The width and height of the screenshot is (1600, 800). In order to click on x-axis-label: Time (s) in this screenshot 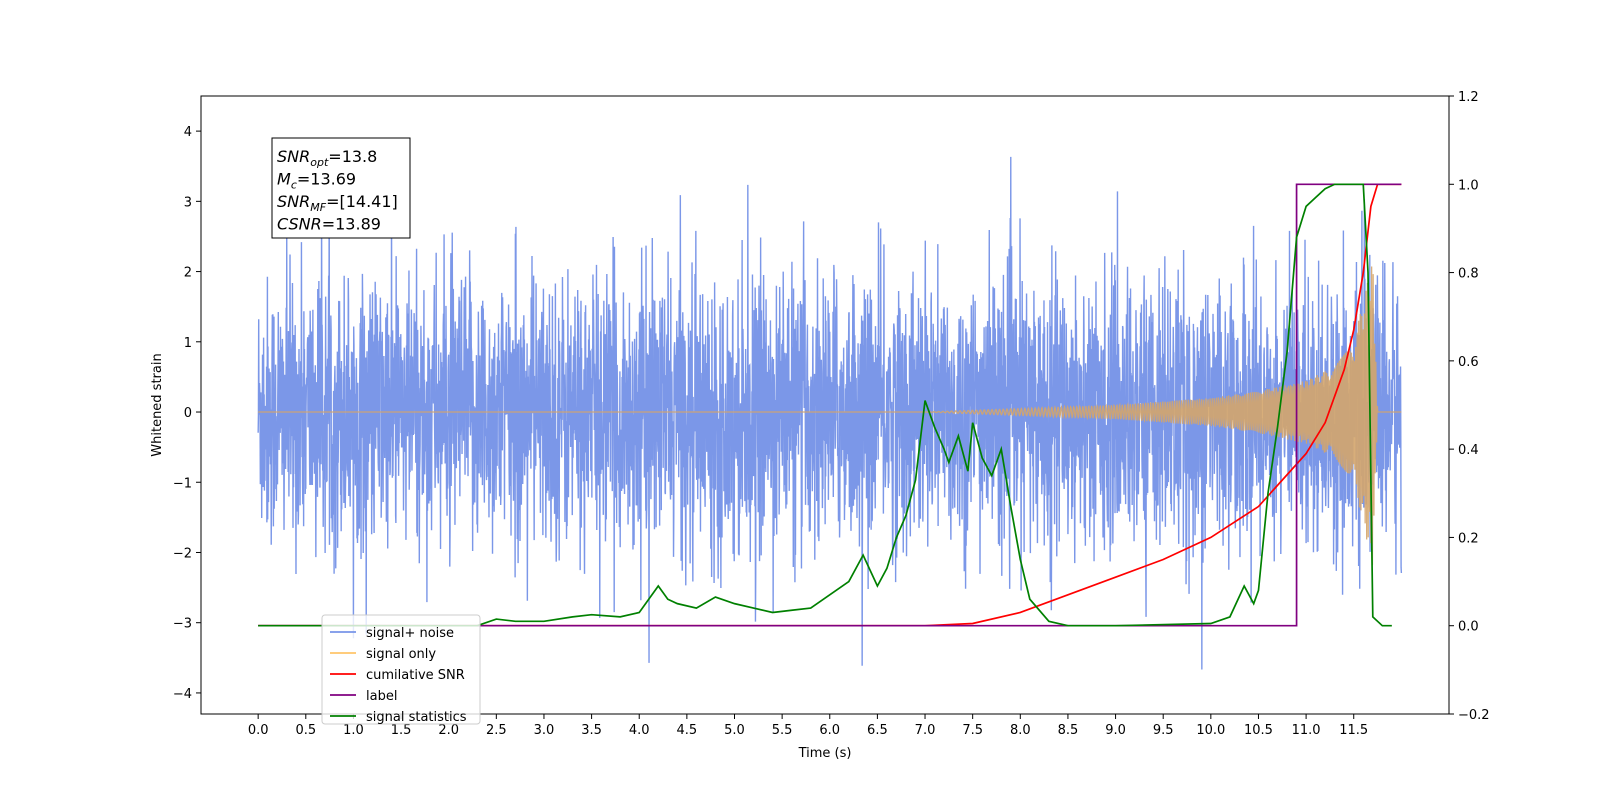, I will do `click(825, 753)`.